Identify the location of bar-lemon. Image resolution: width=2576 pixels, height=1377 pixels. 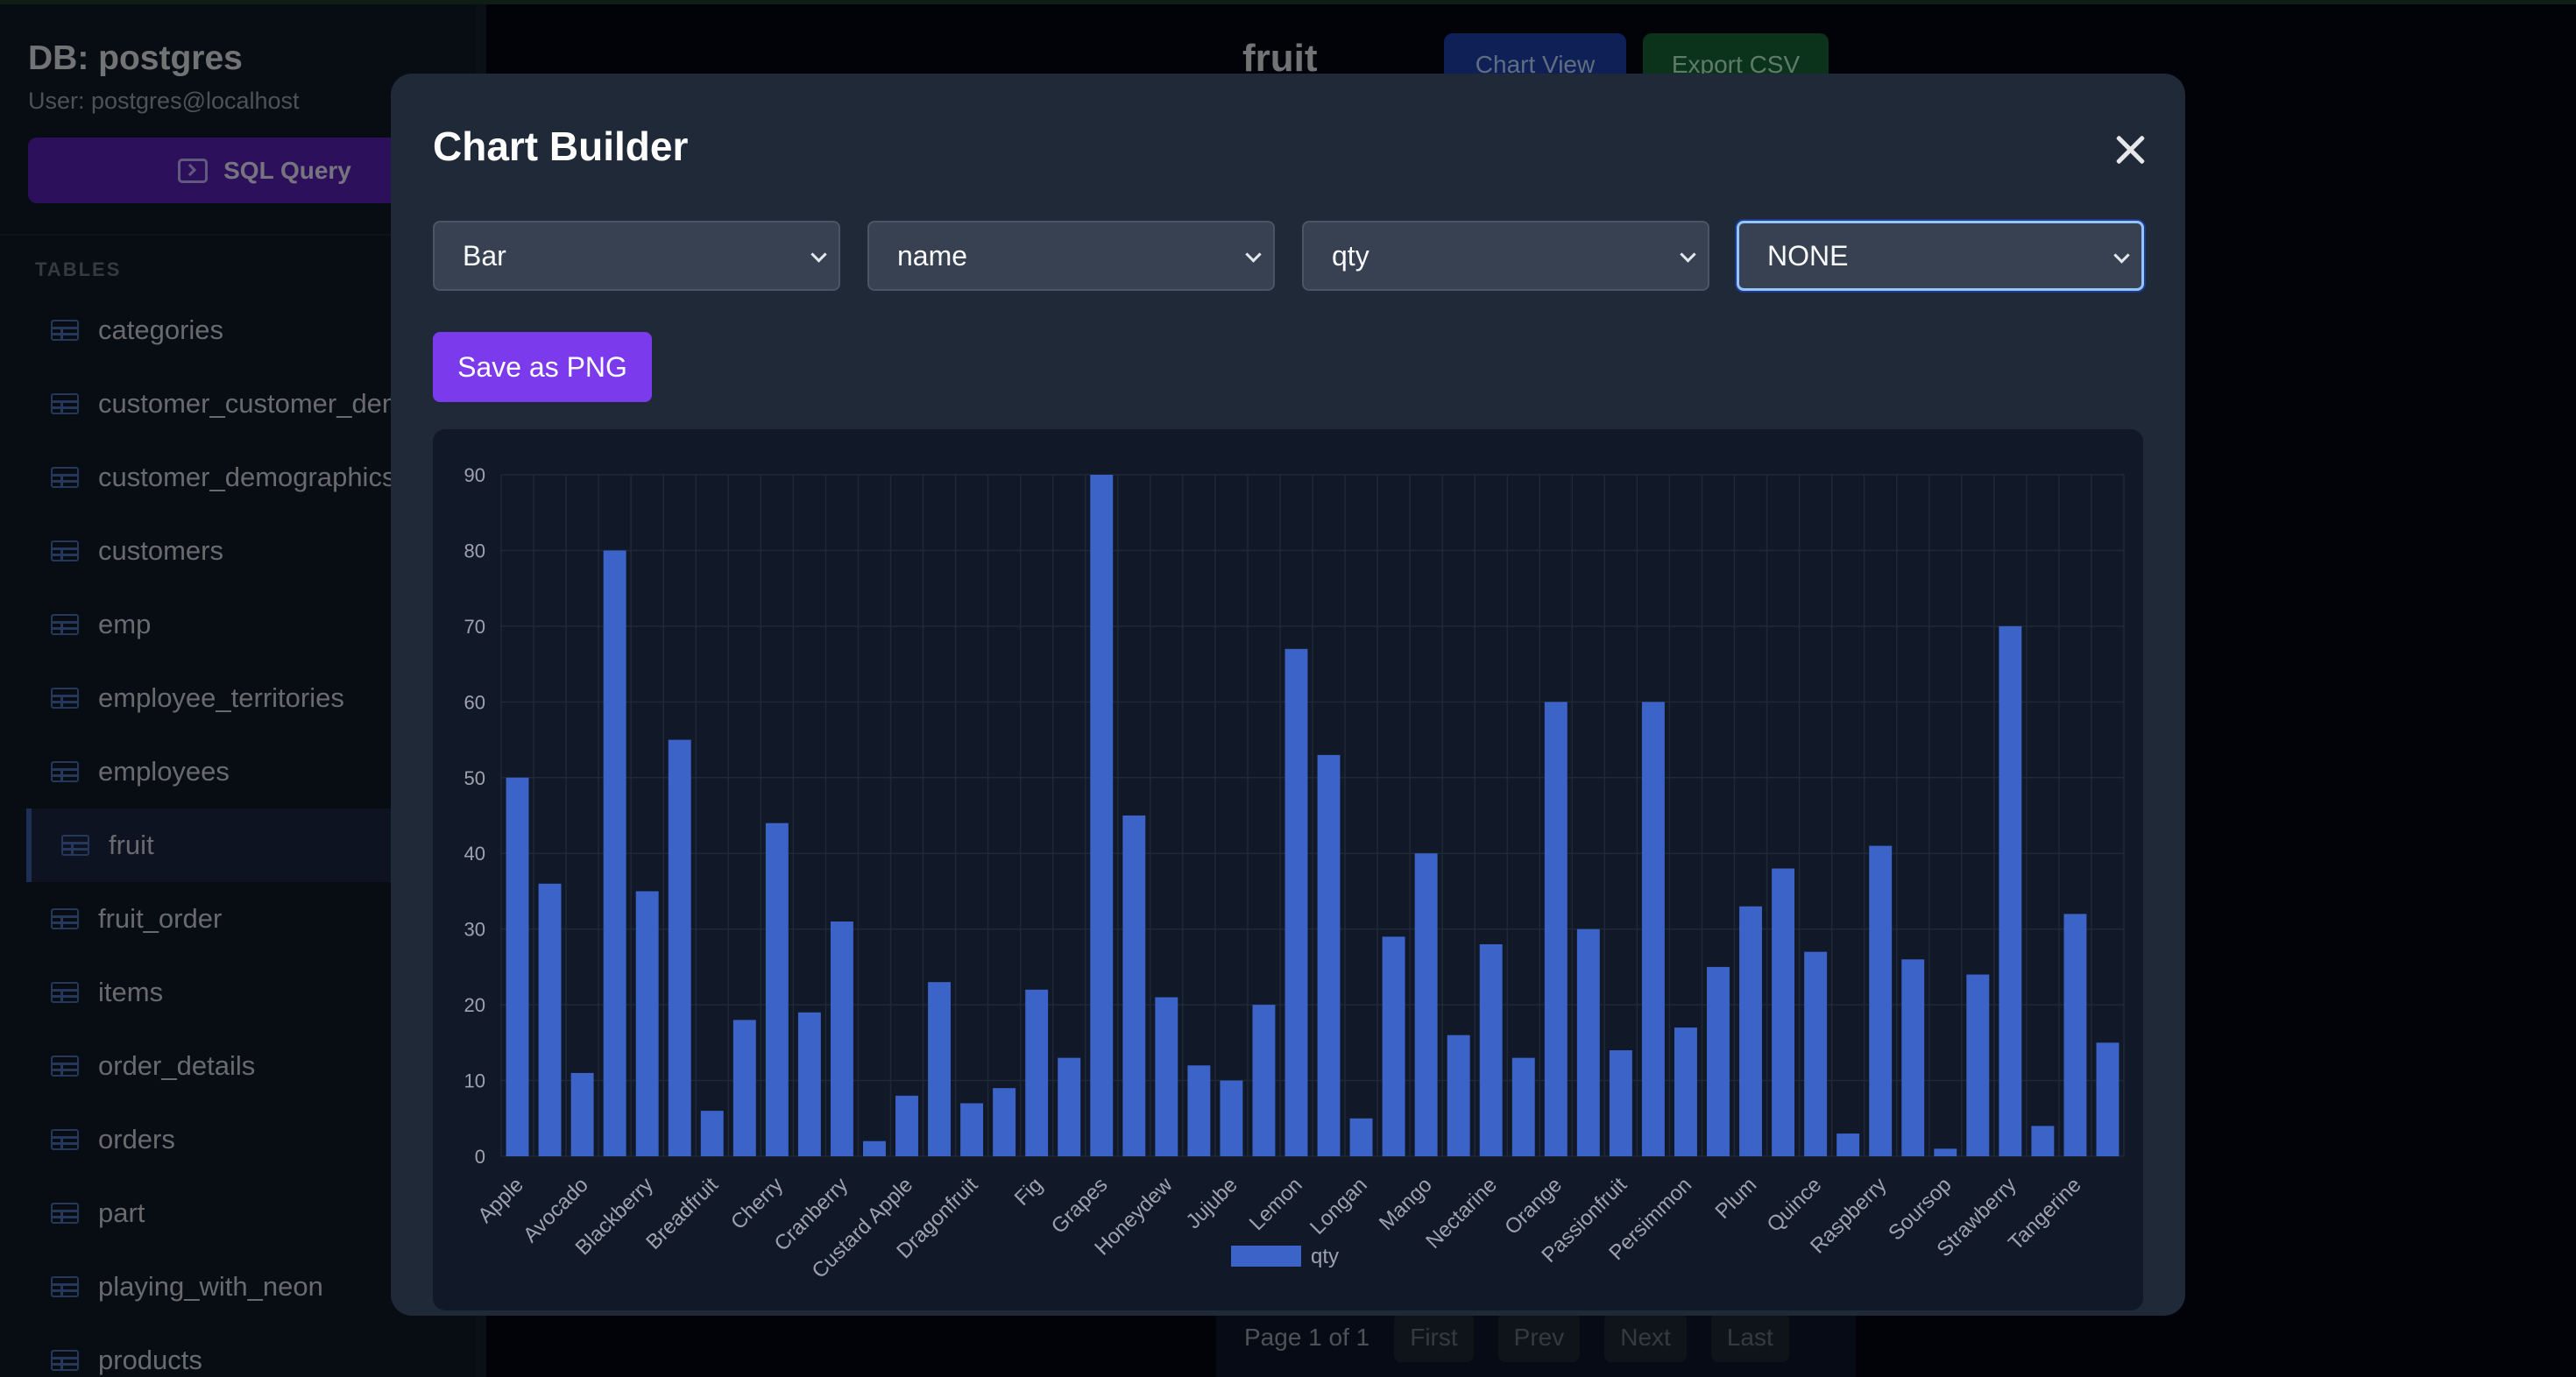
(1296, 902).